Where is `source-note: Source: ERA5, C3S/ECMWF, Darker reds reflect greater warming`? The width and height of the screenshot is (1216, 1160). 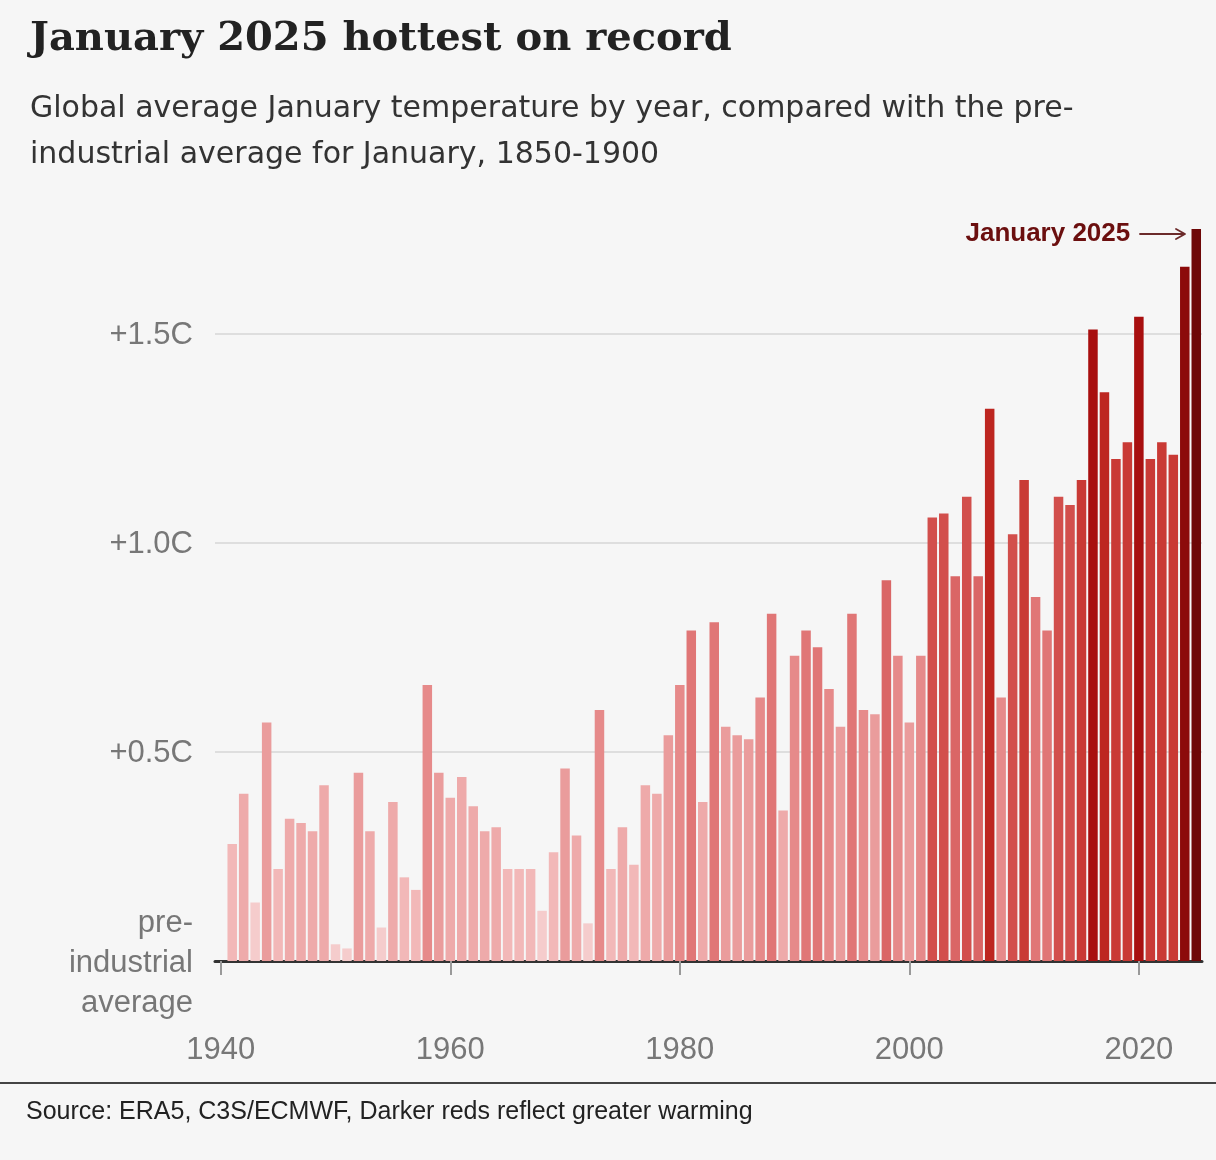
source-note: Source: ERA5, C3S/ECMWF, Darker reds reflect greater warming is located at coordinates (390, 1110).